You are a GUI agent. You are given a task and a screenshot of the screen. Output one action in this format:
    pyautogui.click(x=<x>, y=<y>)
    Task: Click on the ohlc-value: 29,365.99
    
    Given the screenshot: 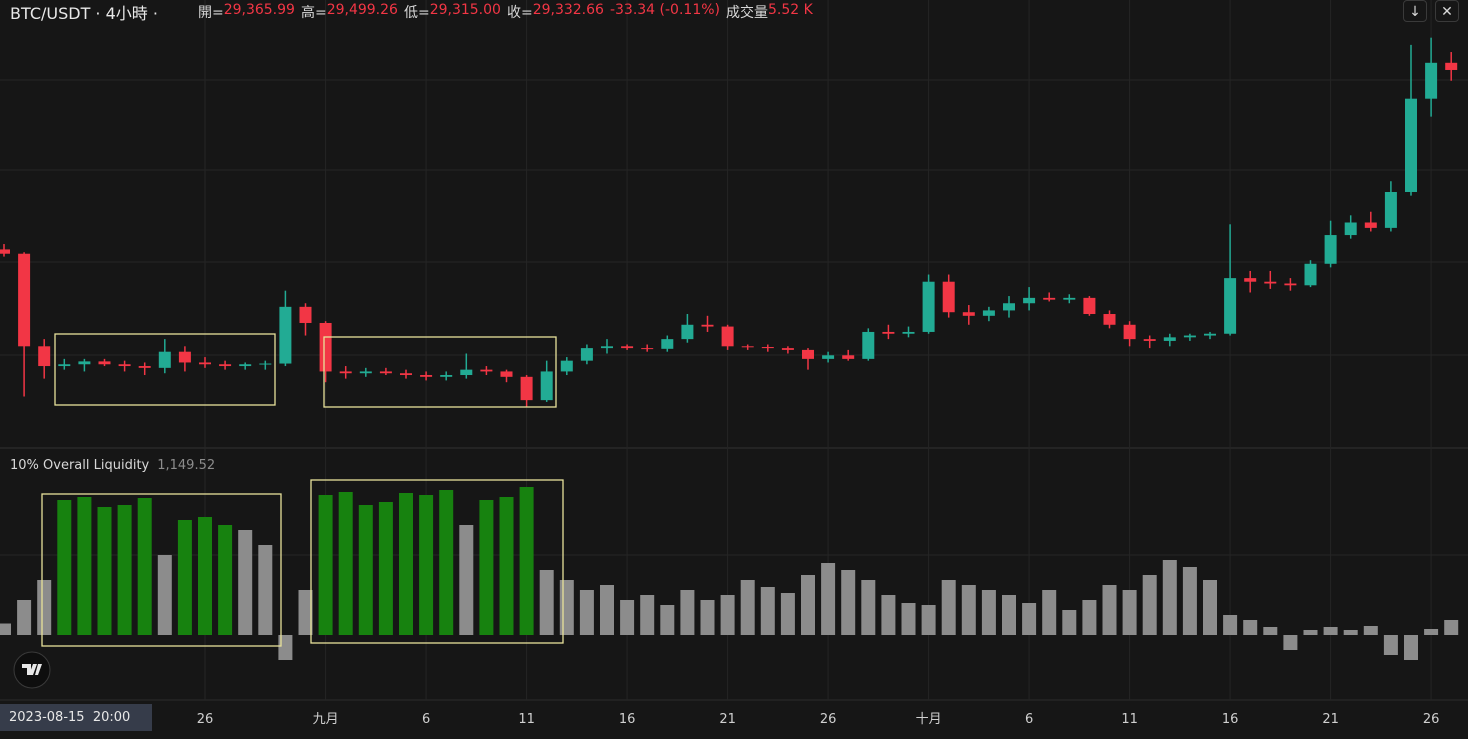 What is the action you would take?
    pyautogui.click(x=259, y=10)
    